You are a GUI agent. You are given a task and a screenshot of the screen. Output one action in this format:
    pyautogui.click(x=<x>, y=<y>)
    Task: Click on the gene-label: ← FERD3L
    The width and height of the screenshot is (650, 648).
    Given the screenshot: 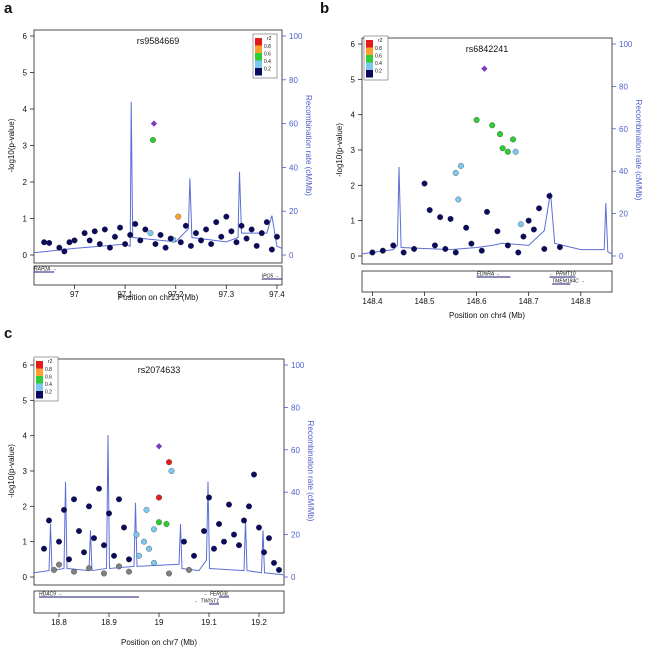 What is the action you would take?
    pyautogui.click(x=216, y=595)
    